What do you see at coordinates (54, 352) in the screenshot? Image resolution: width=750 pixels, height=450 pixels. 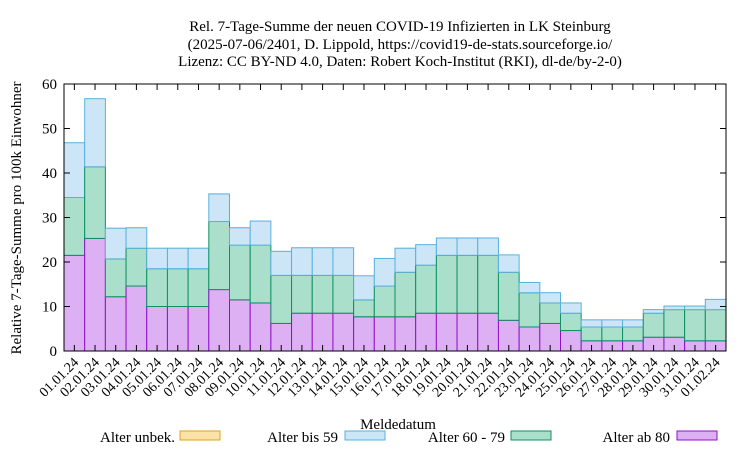 I see `y-tick-label: 0` at bounding box center [54, 352].